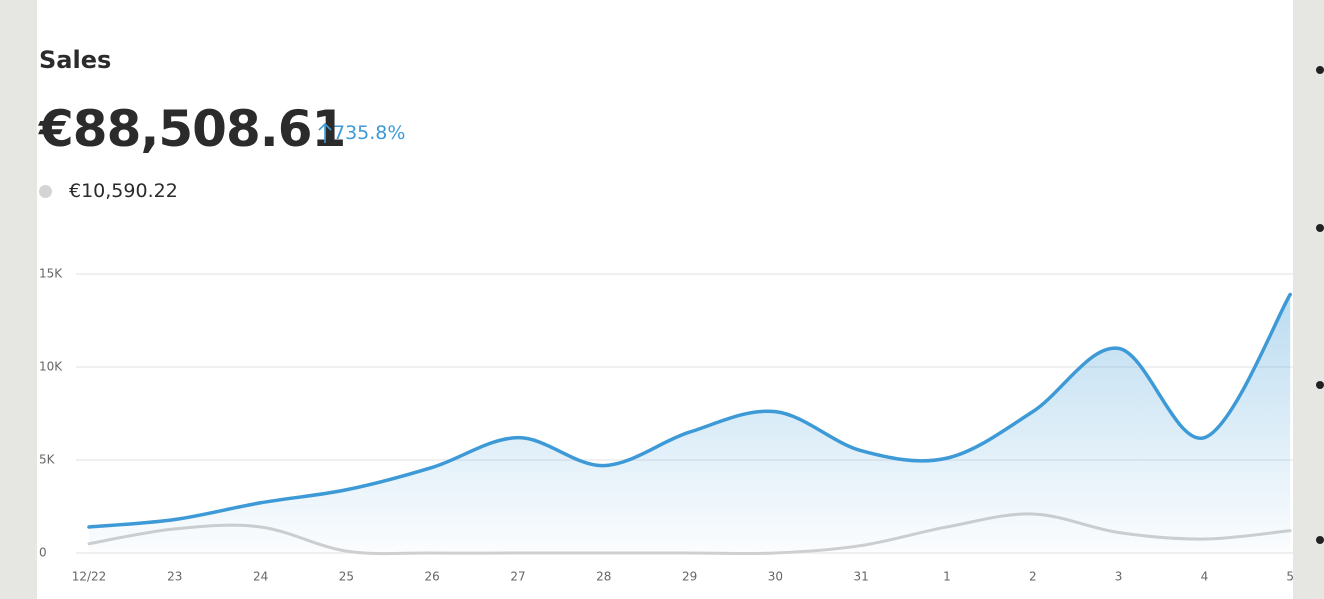 The width and height of the screenshot is (1324, 599). What do you see at coordinates (861, 577) in the screenshot?
I see `x-tick-label: 31` at bounding box center [861, 577].